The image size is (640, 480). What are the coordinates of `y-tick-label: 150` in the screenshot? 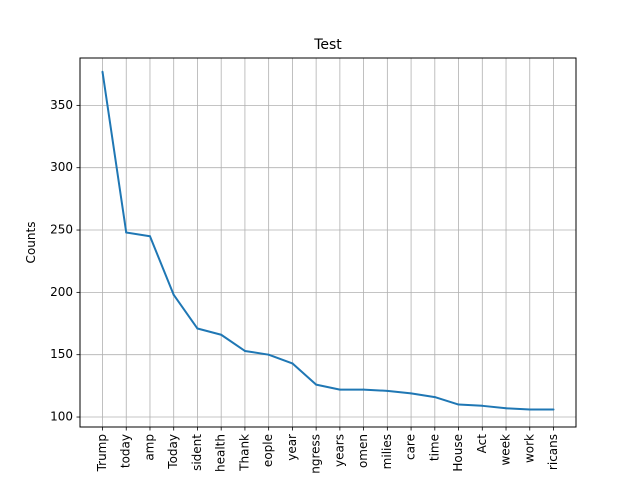 It's located at (61, 354).